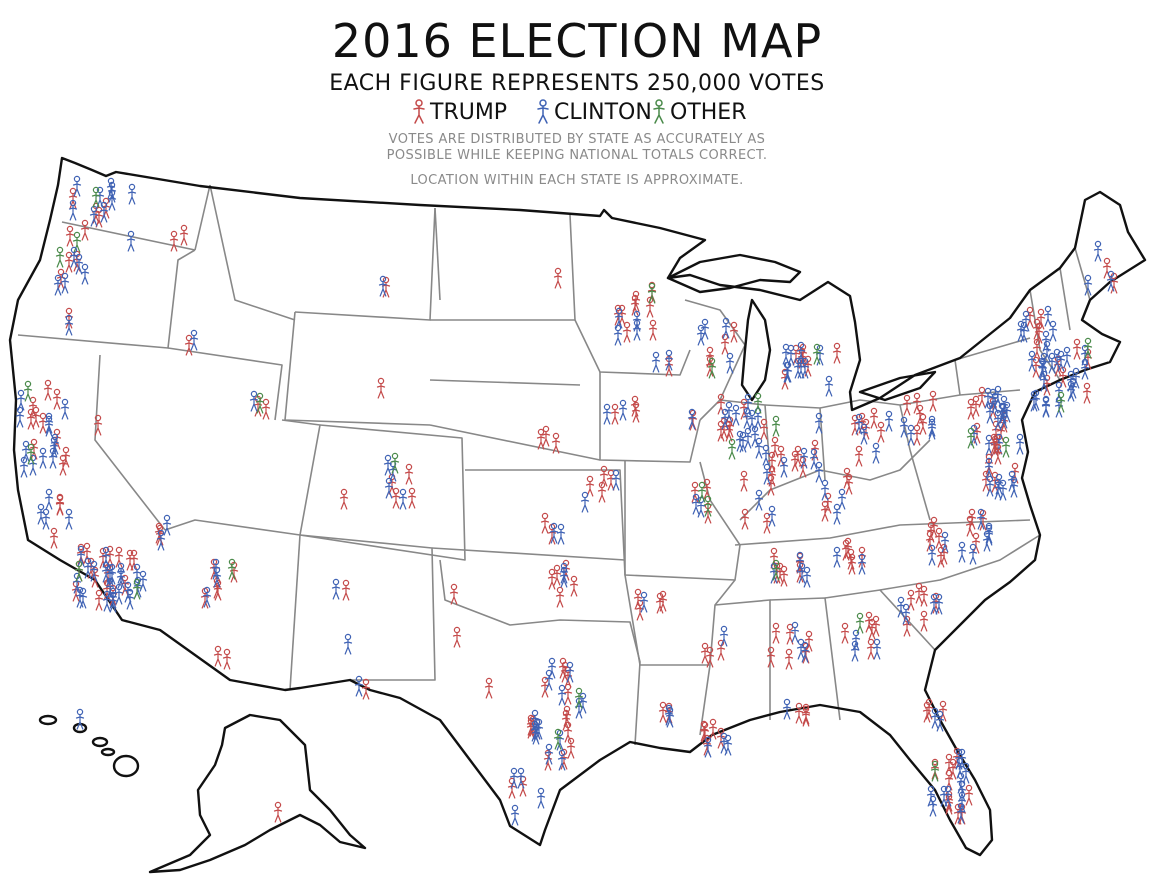 The height and width of the screenshot is (886, 1154). What do you see at coordinates (100, 742) in the screenshot?
I see `hawaii-island` at bounding box center [100, 742].